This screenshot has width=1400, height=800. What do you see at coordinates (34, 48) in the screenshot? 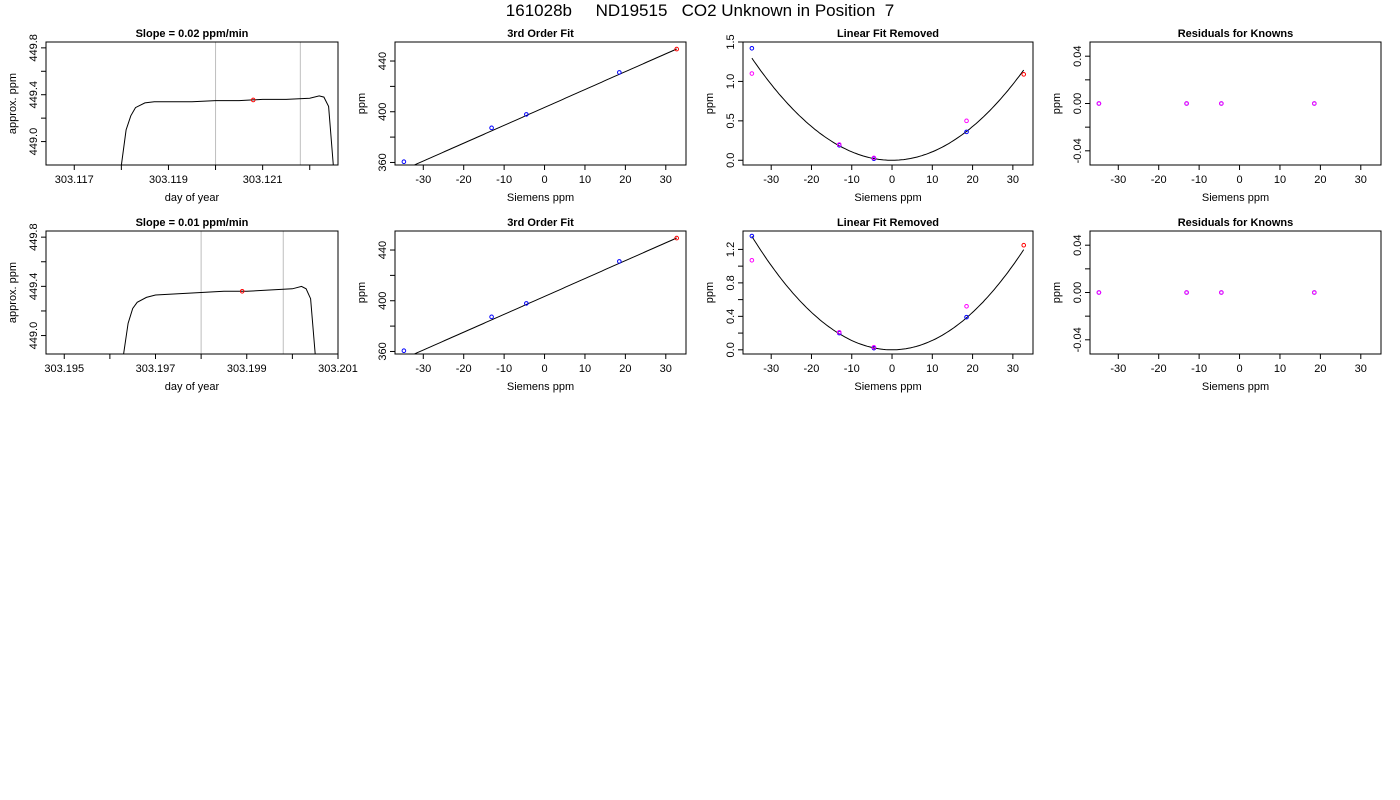
I see `y-tick-label: 449.8` at bounding box center [34, 48].